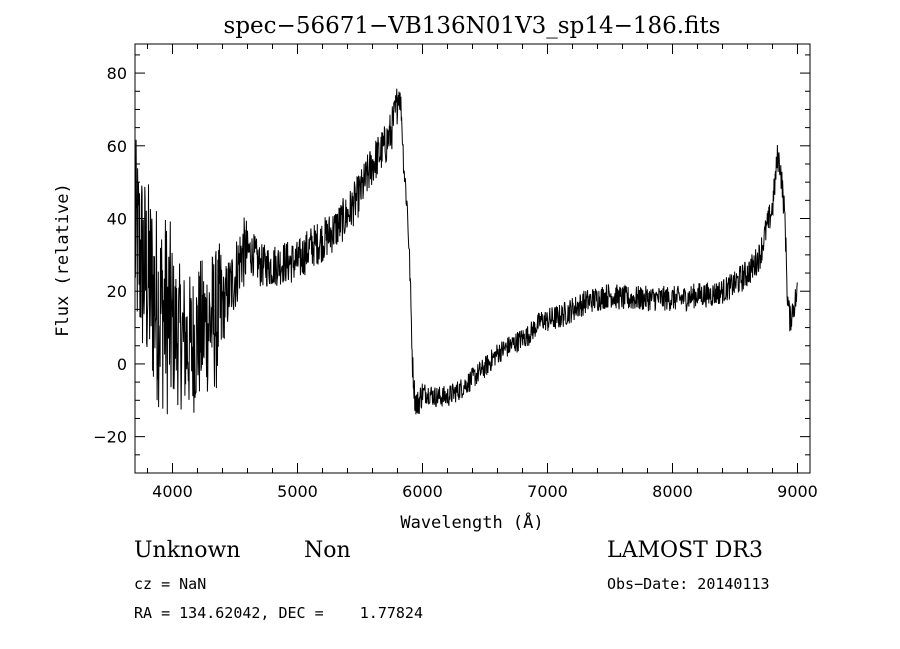 This screenshot has width=900, height=649. Describe the element at coordinates (797, 491) in the screenshot. I see `x-tick-label: 9000` at that location.